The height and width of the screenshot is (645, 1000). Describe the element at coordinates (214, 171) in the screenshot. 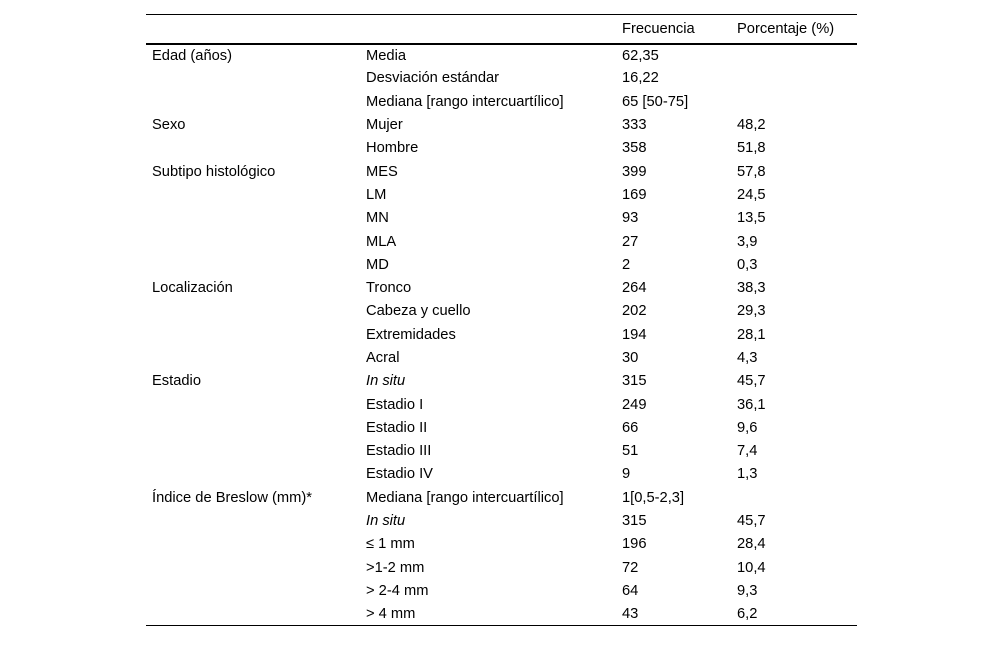

I see `cell-category: Subtipo histológico` at that location.